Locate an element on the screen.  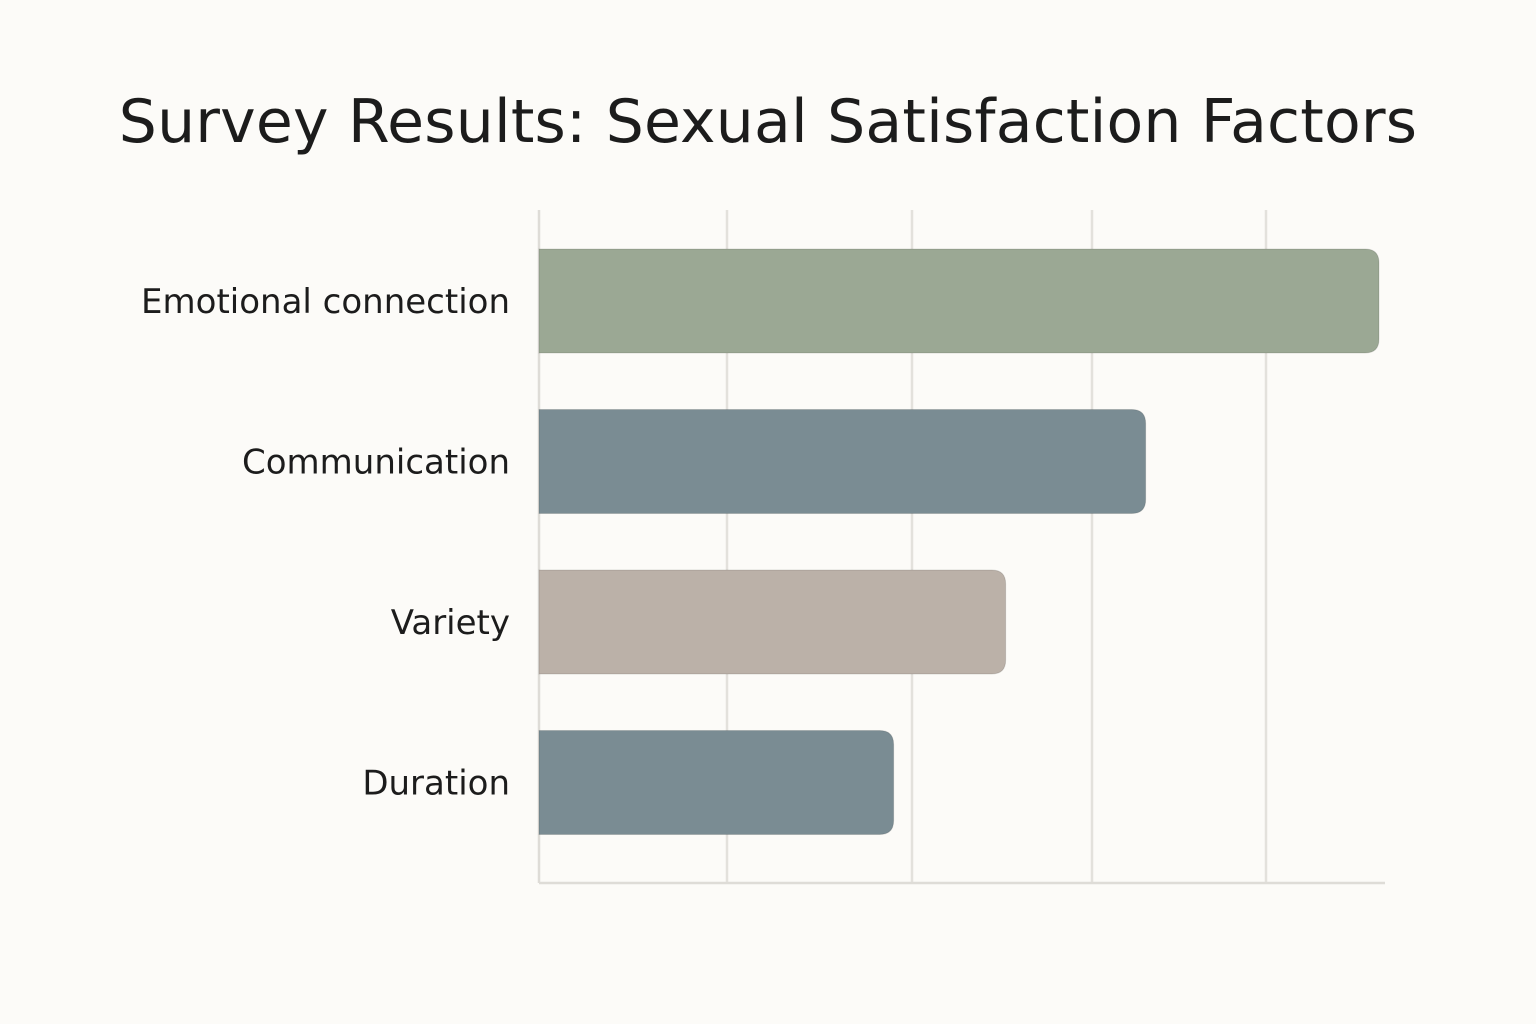
bar-duration is located at coordinates (716, 782).